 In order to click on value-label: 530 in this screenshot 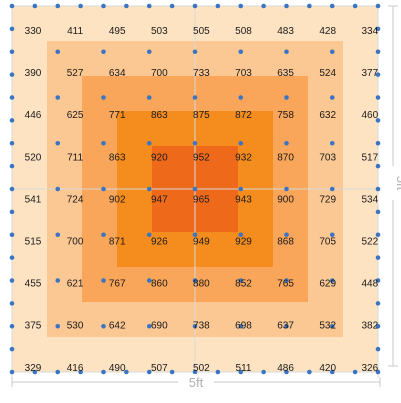, I will do `click(75, 326)`.